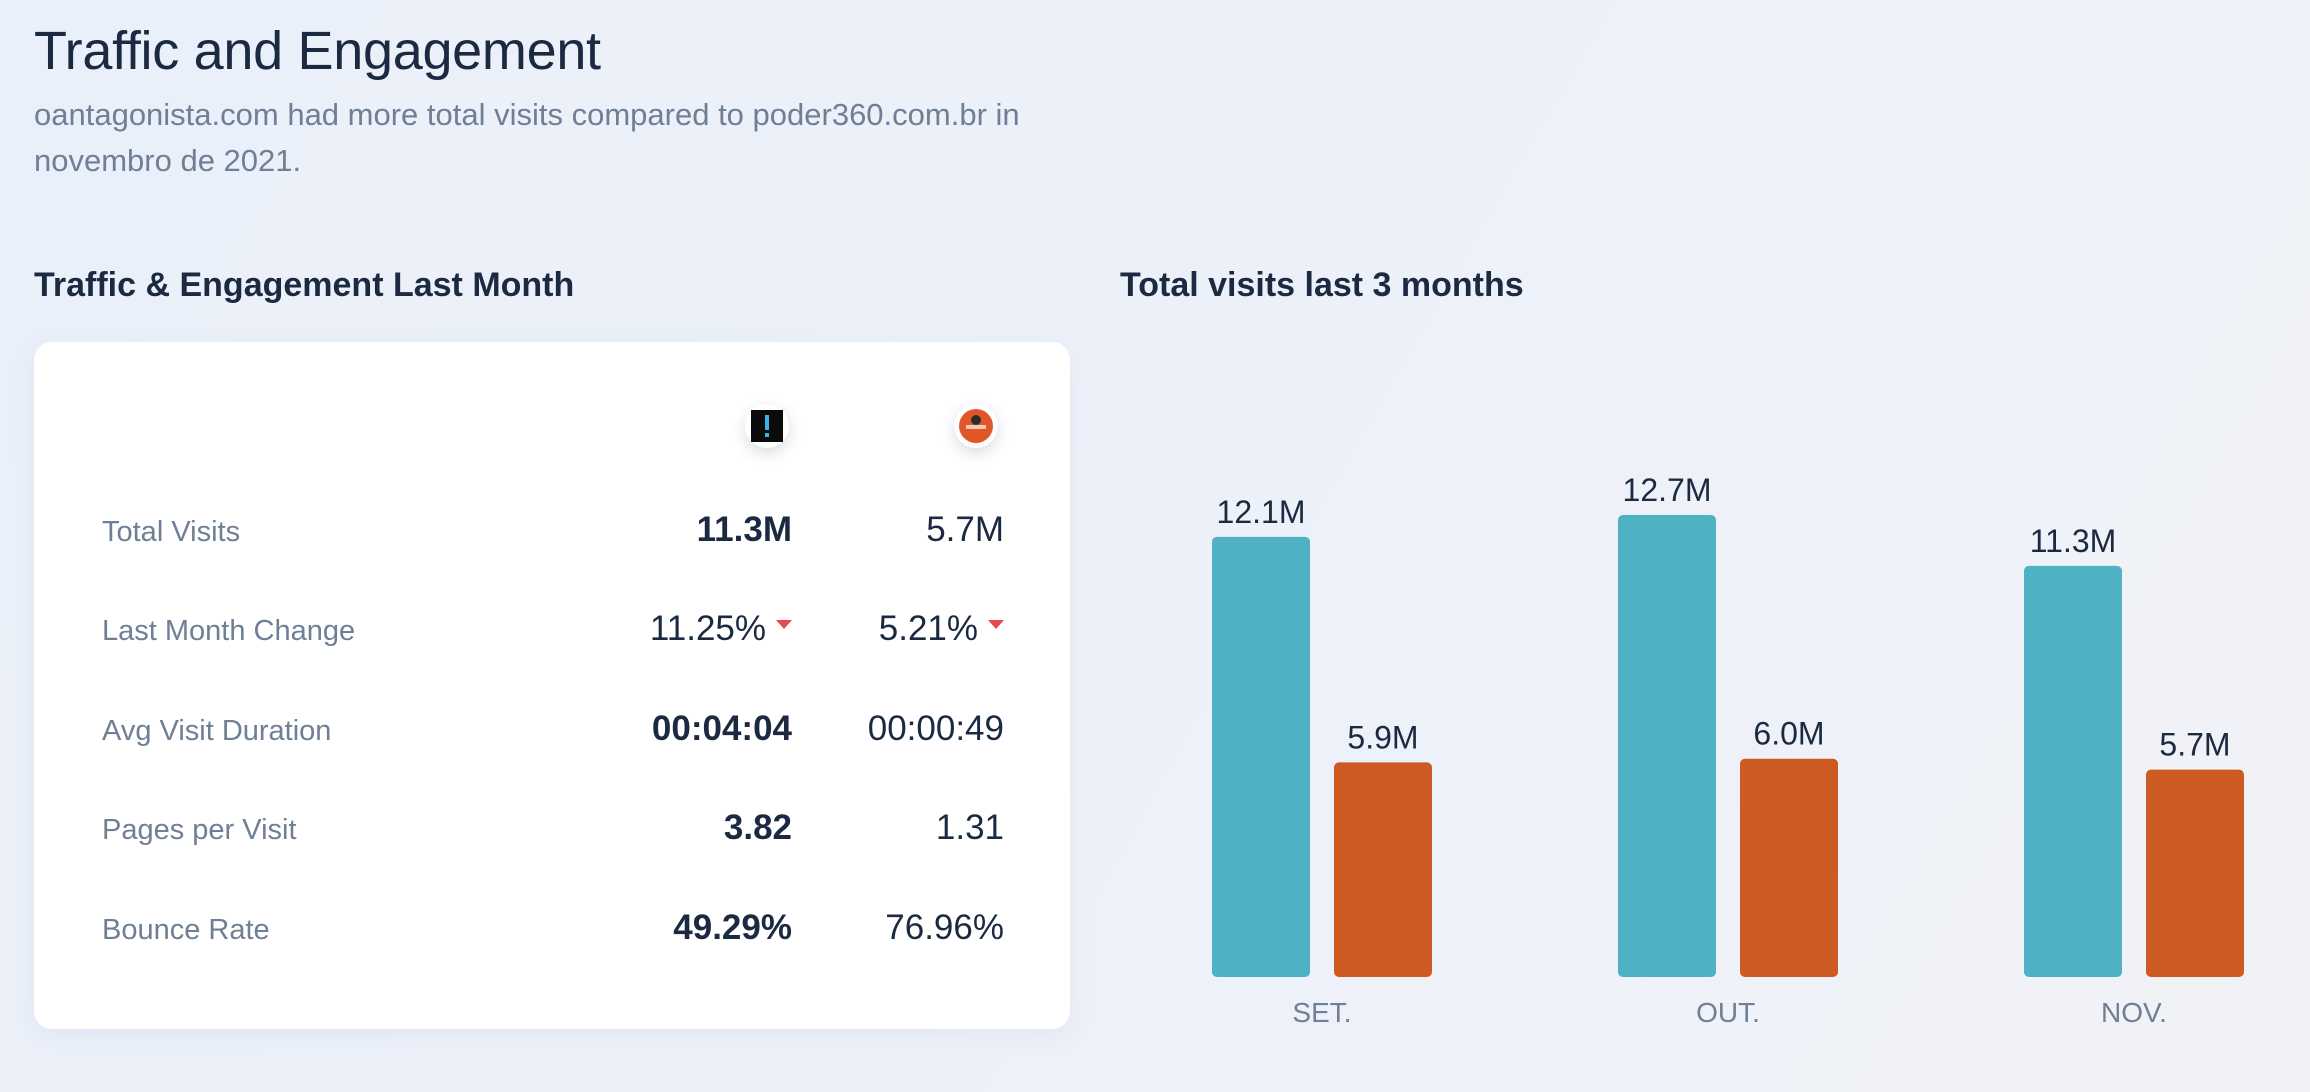 This screenshot has height=1092, width=2310. Describe the element at coordinates (2134, 1012) in the screenshot. I see `x-tick-label: NOV.` at that location.